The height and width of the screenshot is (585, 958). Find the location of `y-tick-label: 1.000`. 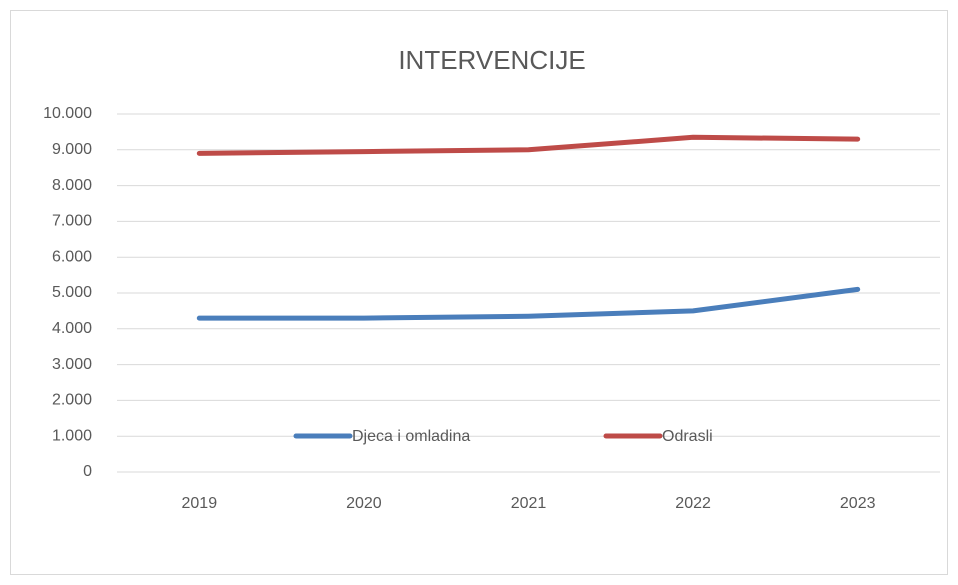

y-tick-label: 1.000 is located at coordinates (72, 435).